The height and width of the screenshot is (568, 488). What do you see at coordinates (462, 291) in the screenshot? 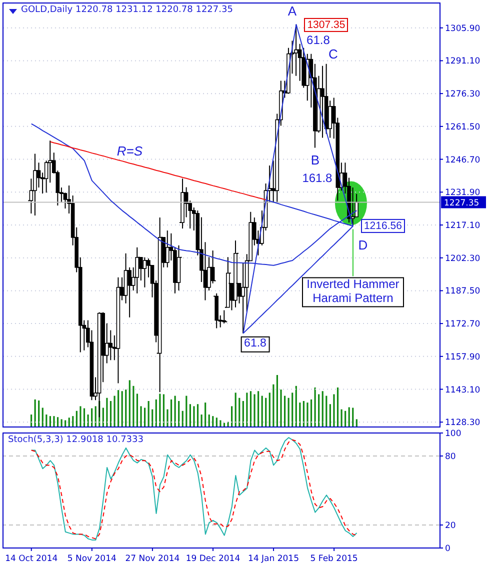
I see `y-tick-label: 1187.50` at bounding box center [462, 291].